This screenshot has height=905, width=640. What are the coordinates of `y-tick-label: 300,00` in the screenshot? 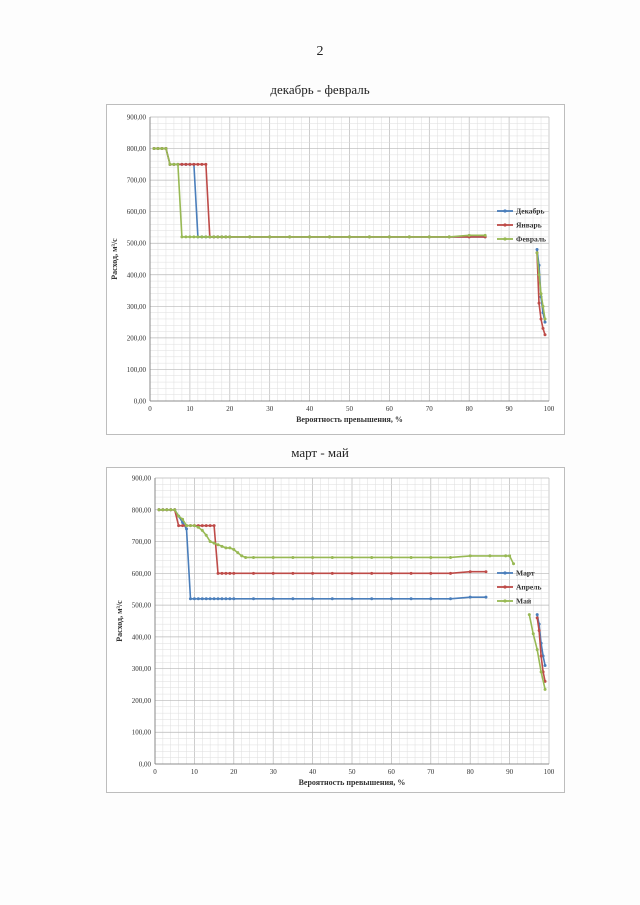 It's located at (142, 669).